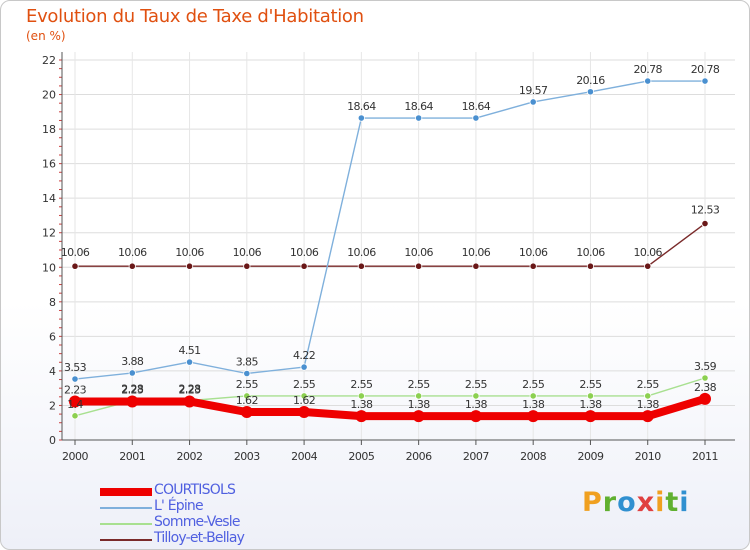 Image resolution: width=750 pixels, height=550 pixels. I want to click on legend-label: L' Épine, so click(179, 506).